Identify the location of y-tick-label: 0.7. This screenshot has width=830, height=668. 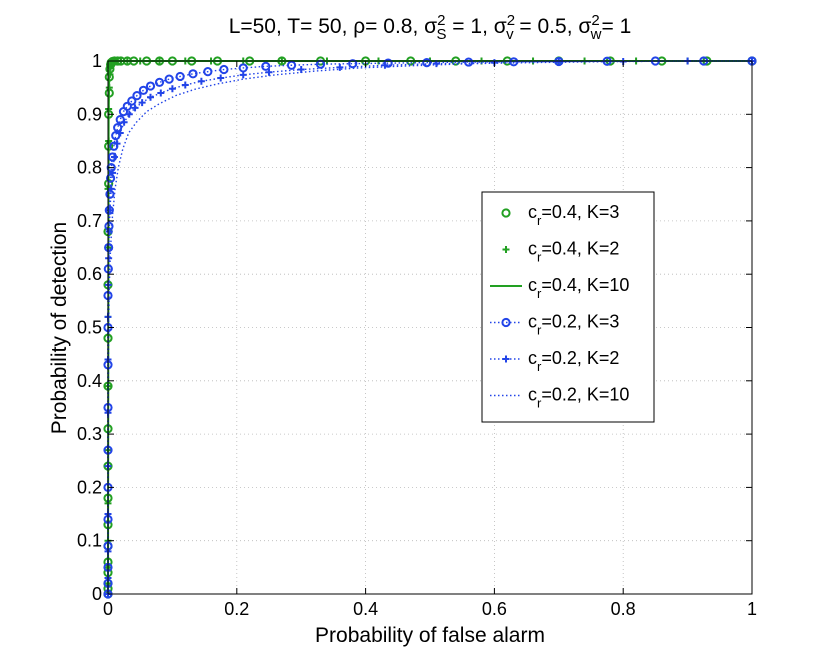
(89, 221).